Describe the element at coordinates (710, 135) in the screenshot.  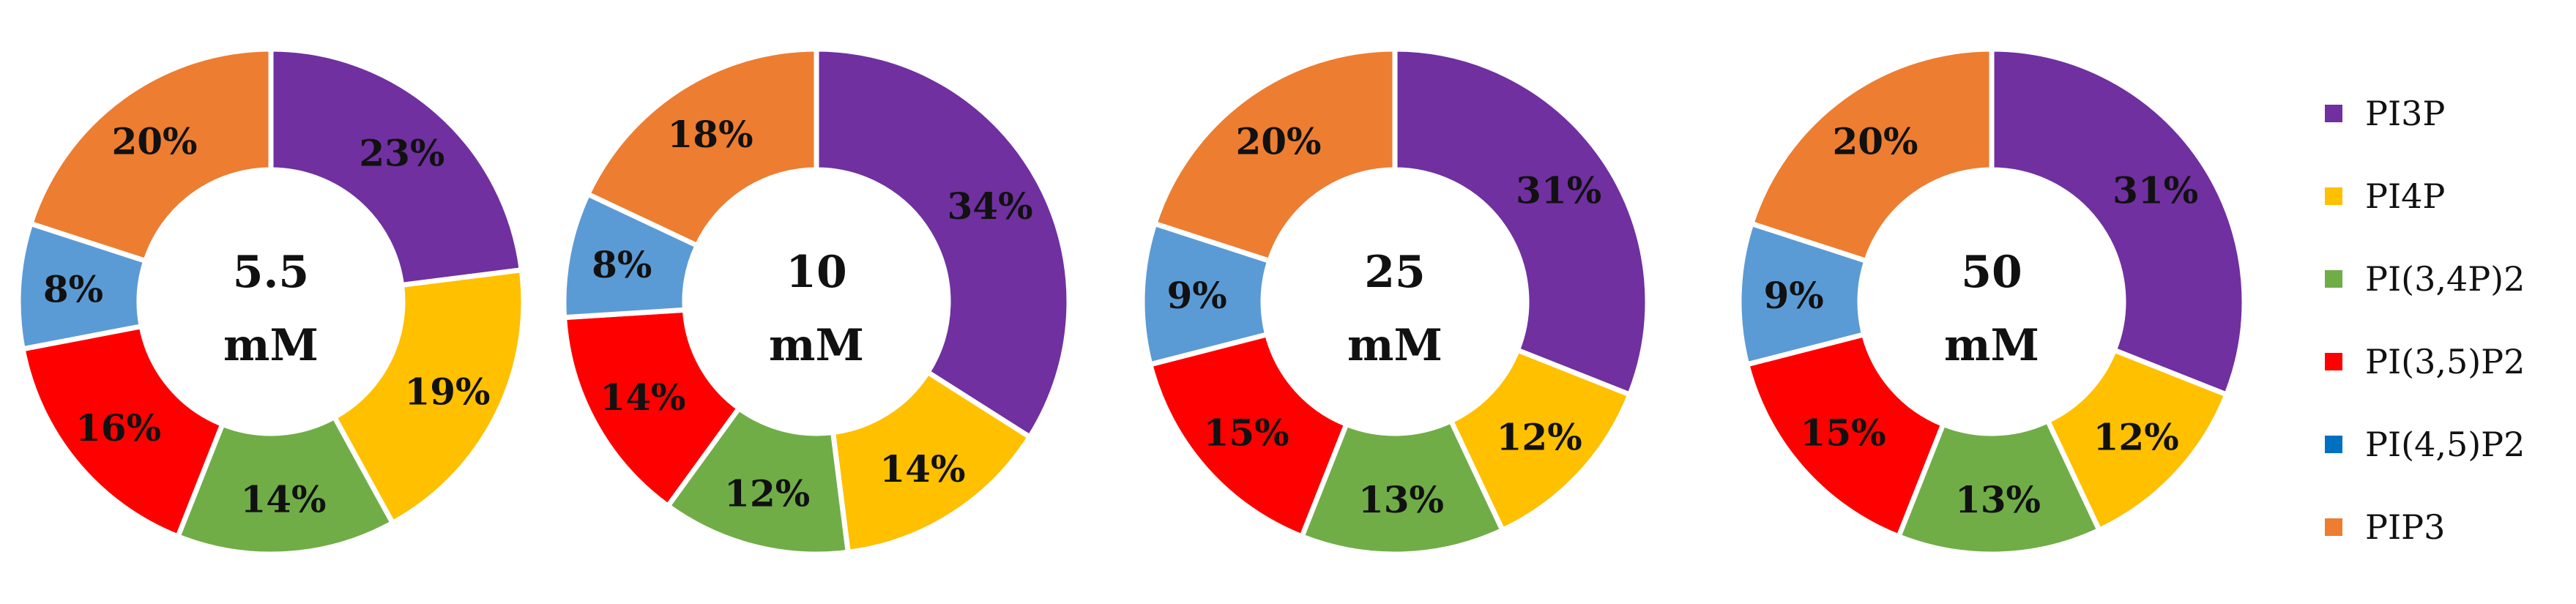
I see `slice-data-label: 18%` at that location.